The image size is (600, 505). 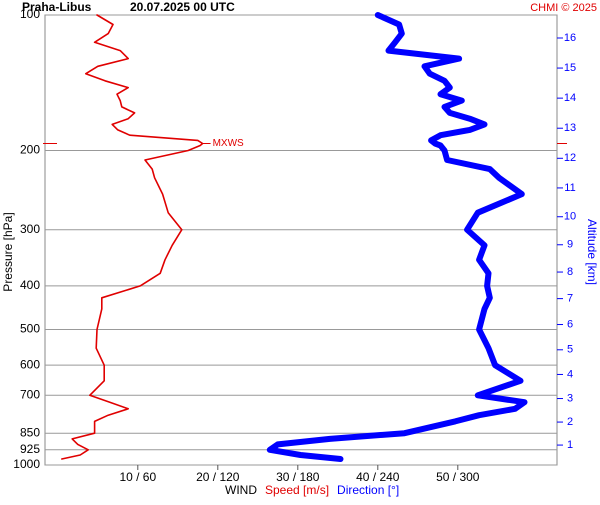 What do you see at coordinates (378, 477) in the screenshot?
I see `x-tick-label: 40 / 240` at bounding box center [378, 477].